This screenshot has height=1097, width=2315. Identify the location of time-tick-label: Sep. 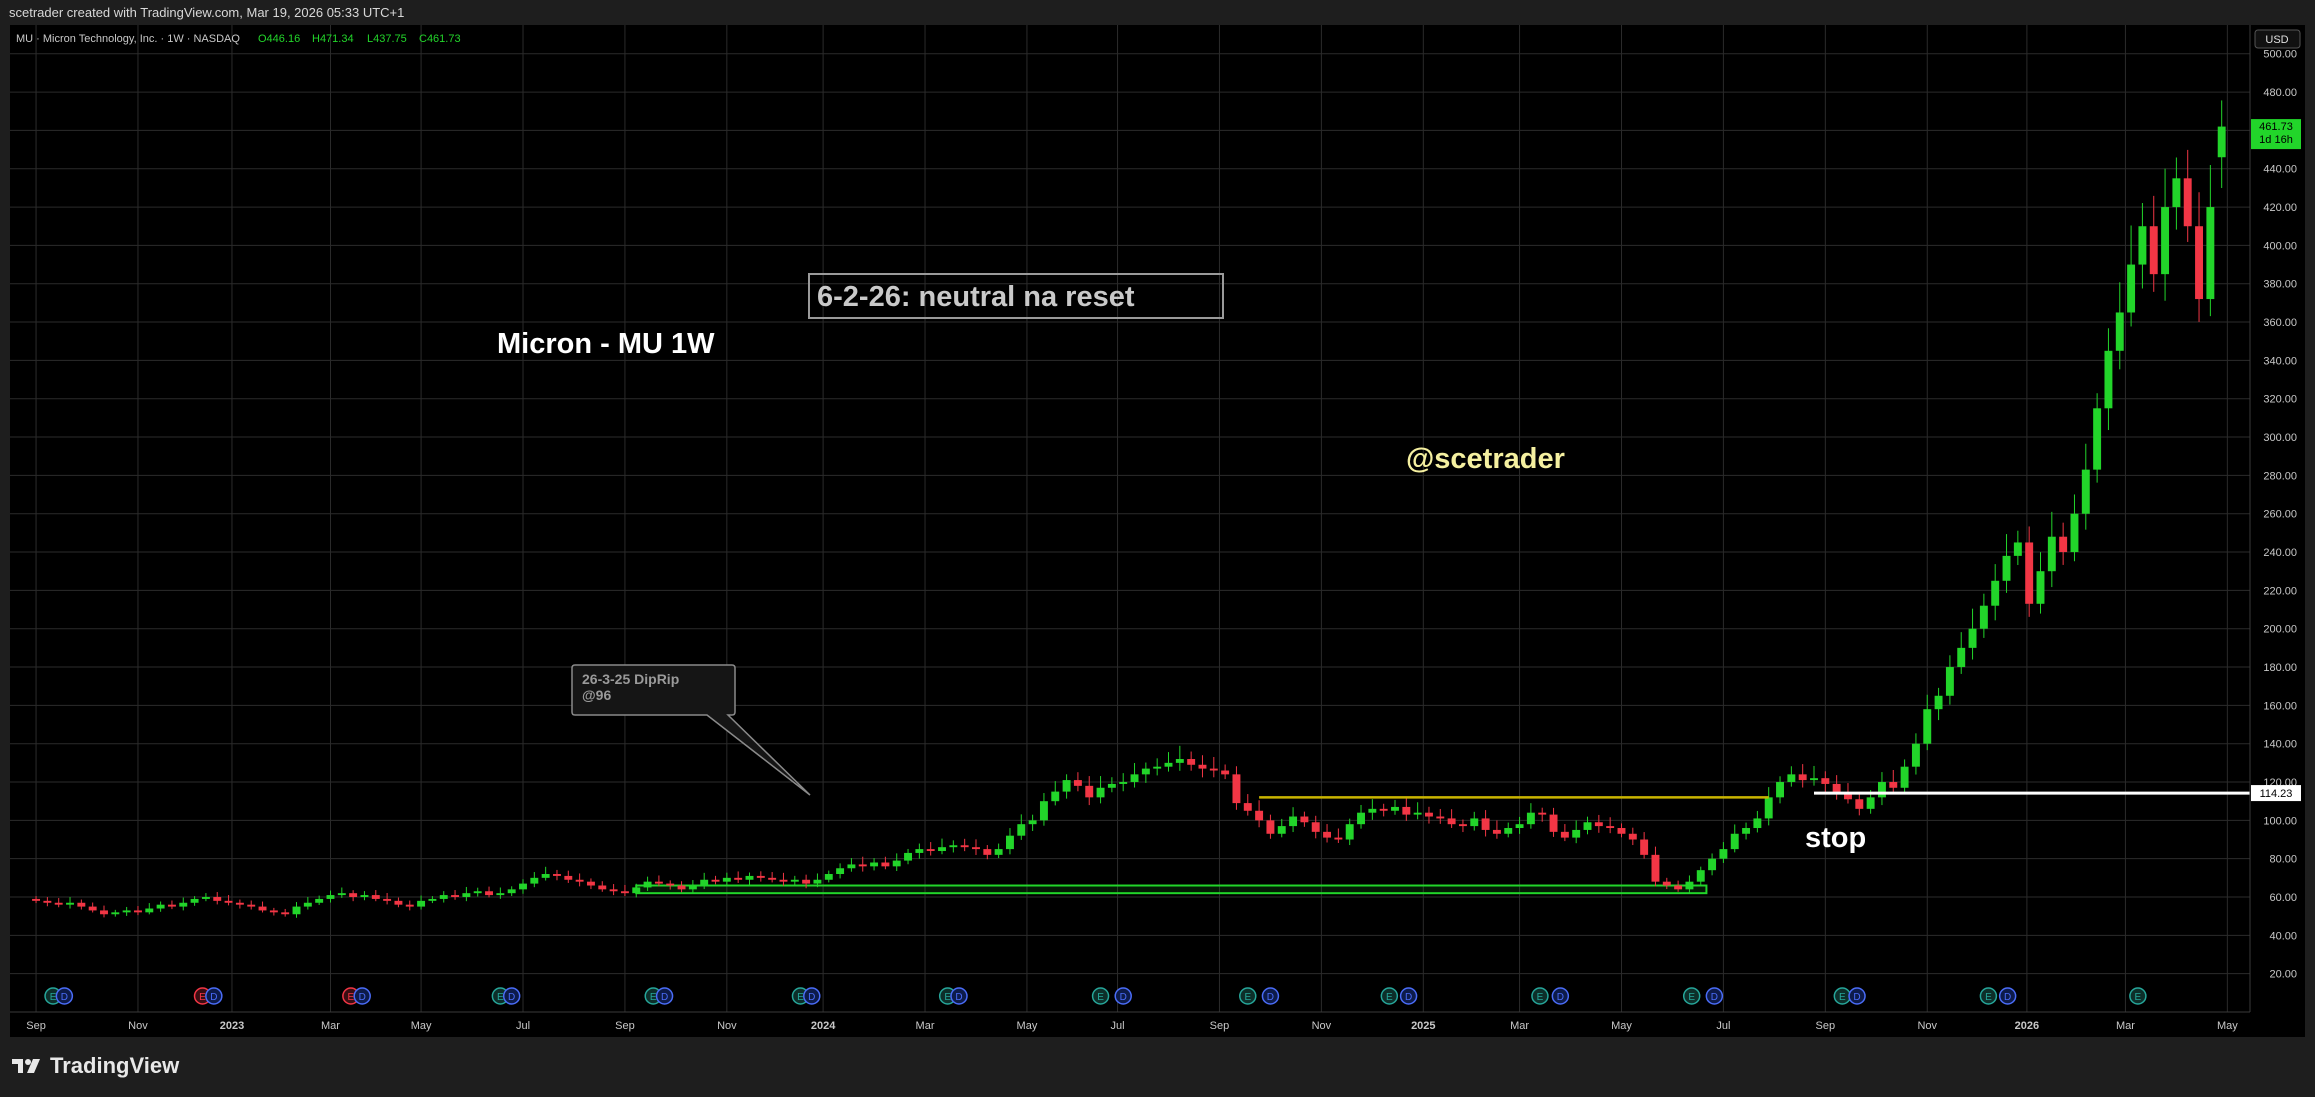
(1826, 1026).